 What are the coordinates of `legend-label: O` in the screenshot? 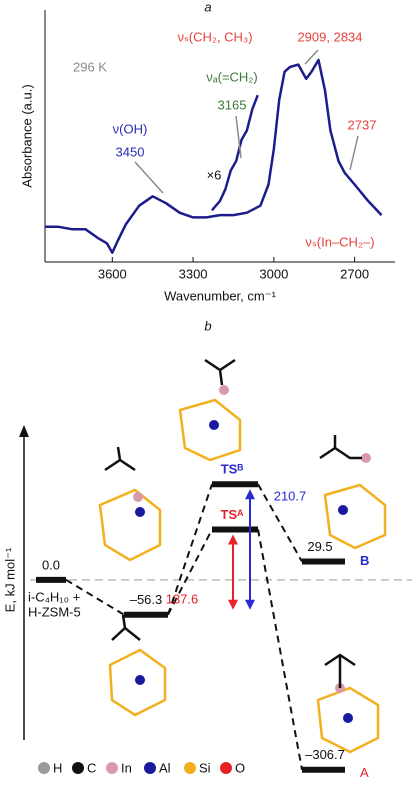 It's located at (240, 767).